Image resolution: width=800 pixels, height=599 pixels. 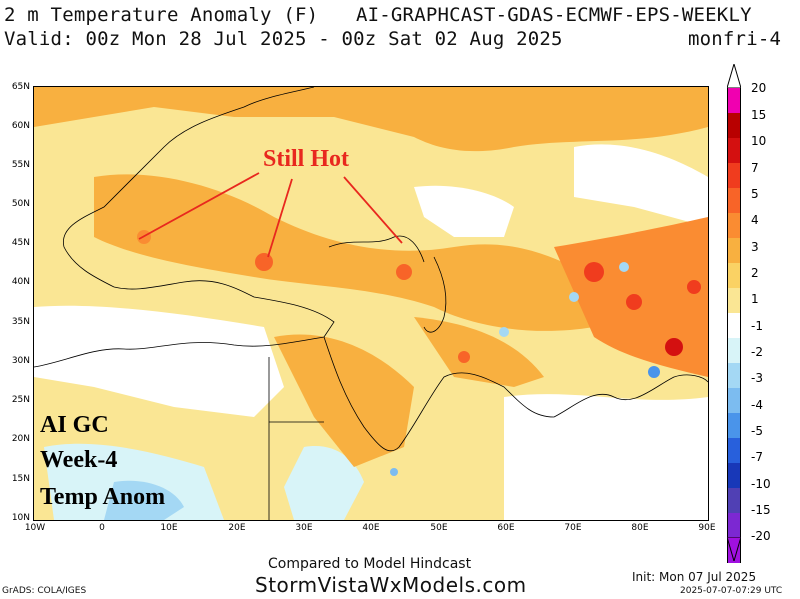 What do you see at coordinates (640, 528) in the screenshot?
I see `lon-label: 80E` at bounding box center [640, 528].